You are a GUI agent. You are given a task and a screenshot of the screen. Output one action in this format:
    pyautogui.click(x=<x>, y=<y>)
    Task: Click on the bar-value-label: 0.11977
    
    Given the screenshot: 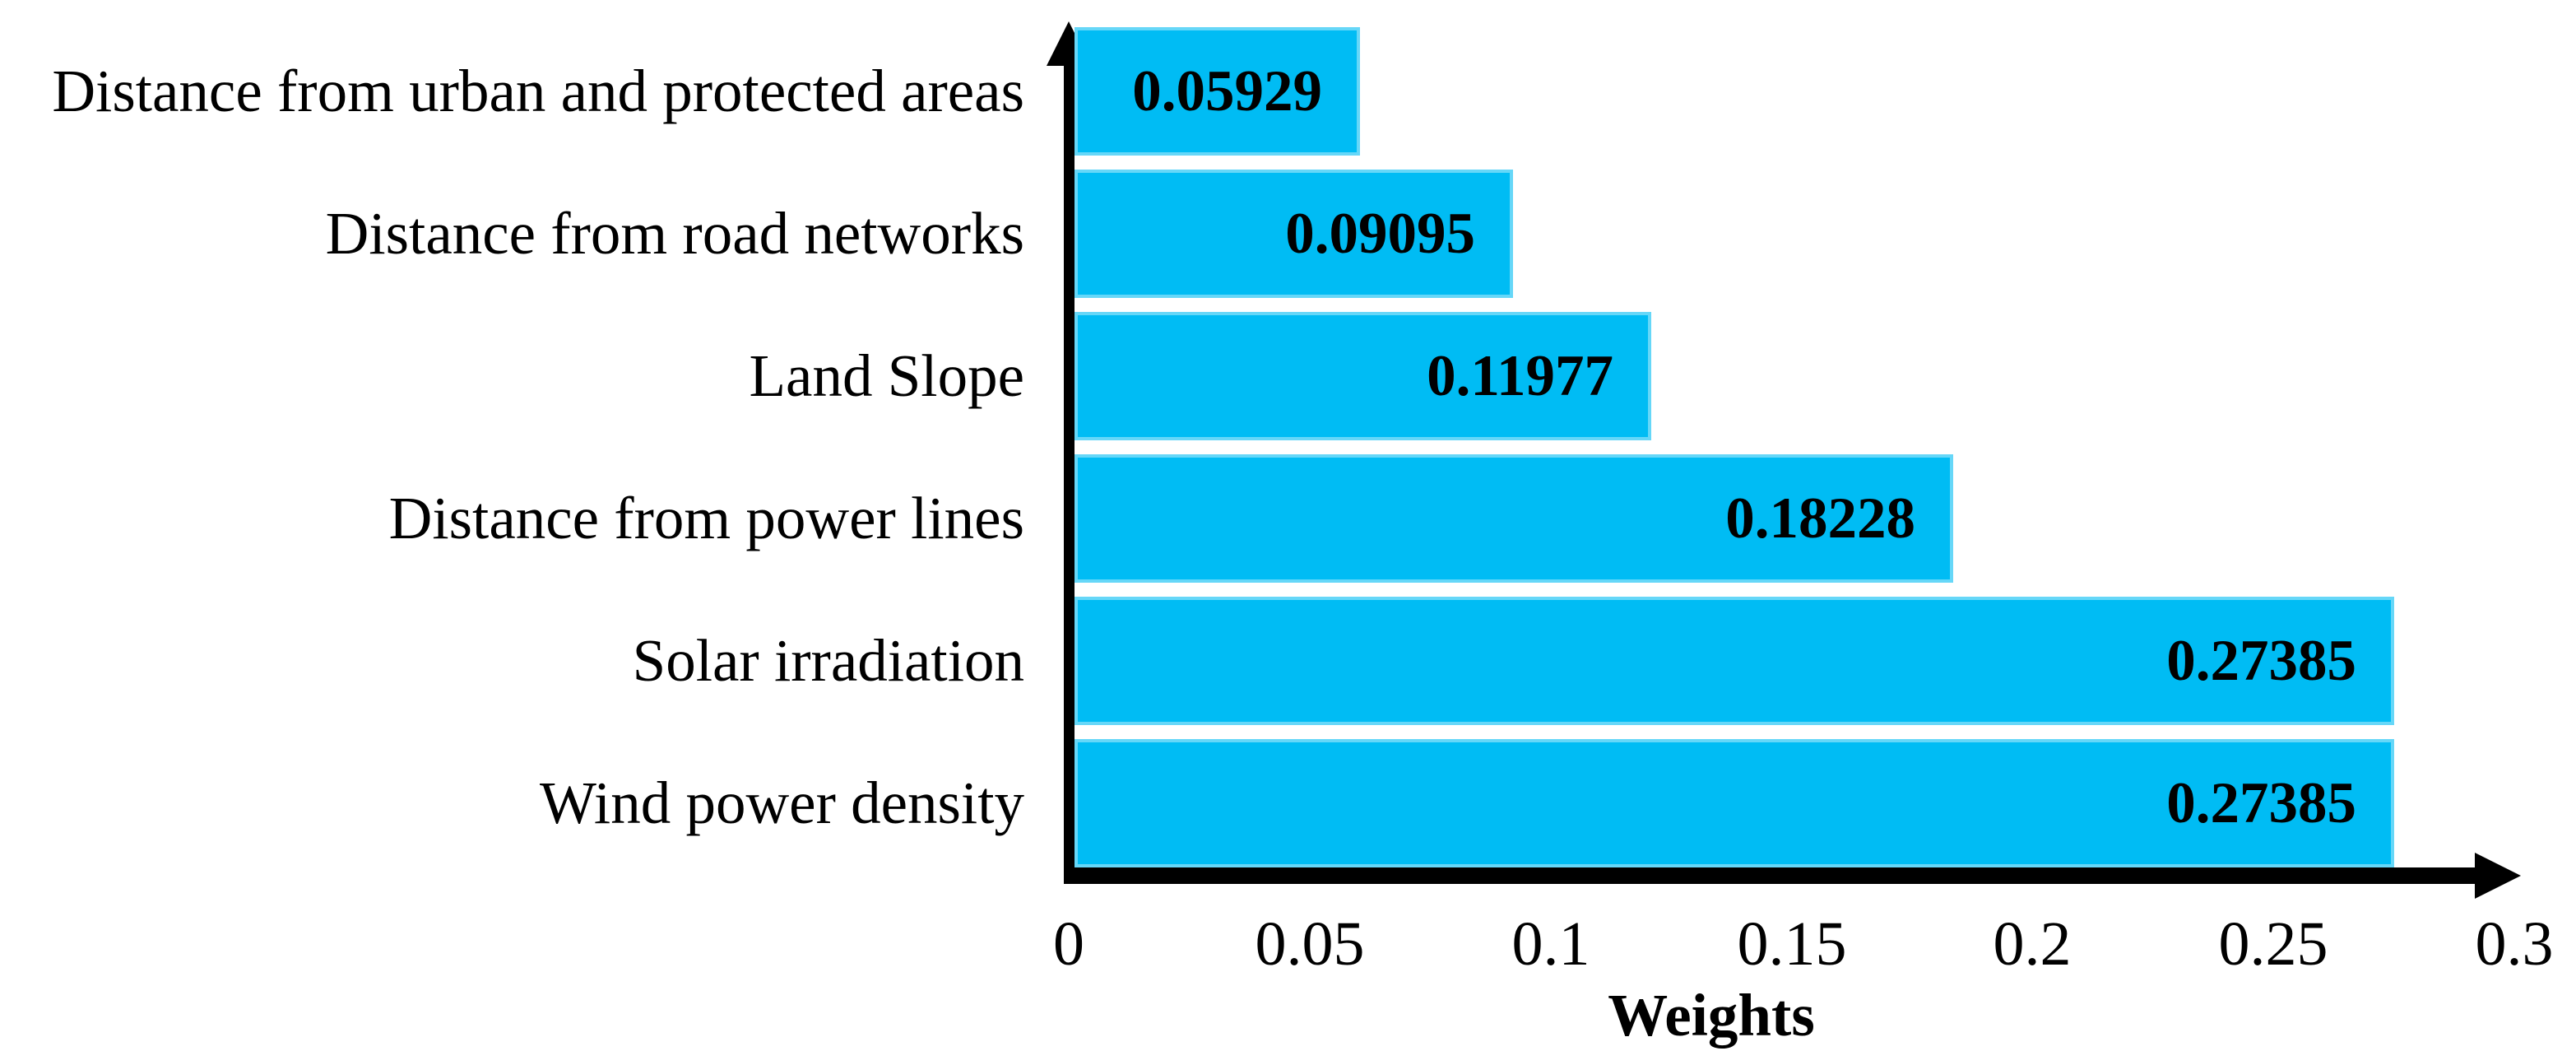 What is the action you would take?
    pyautogui.click(x=1520, y=376)
    